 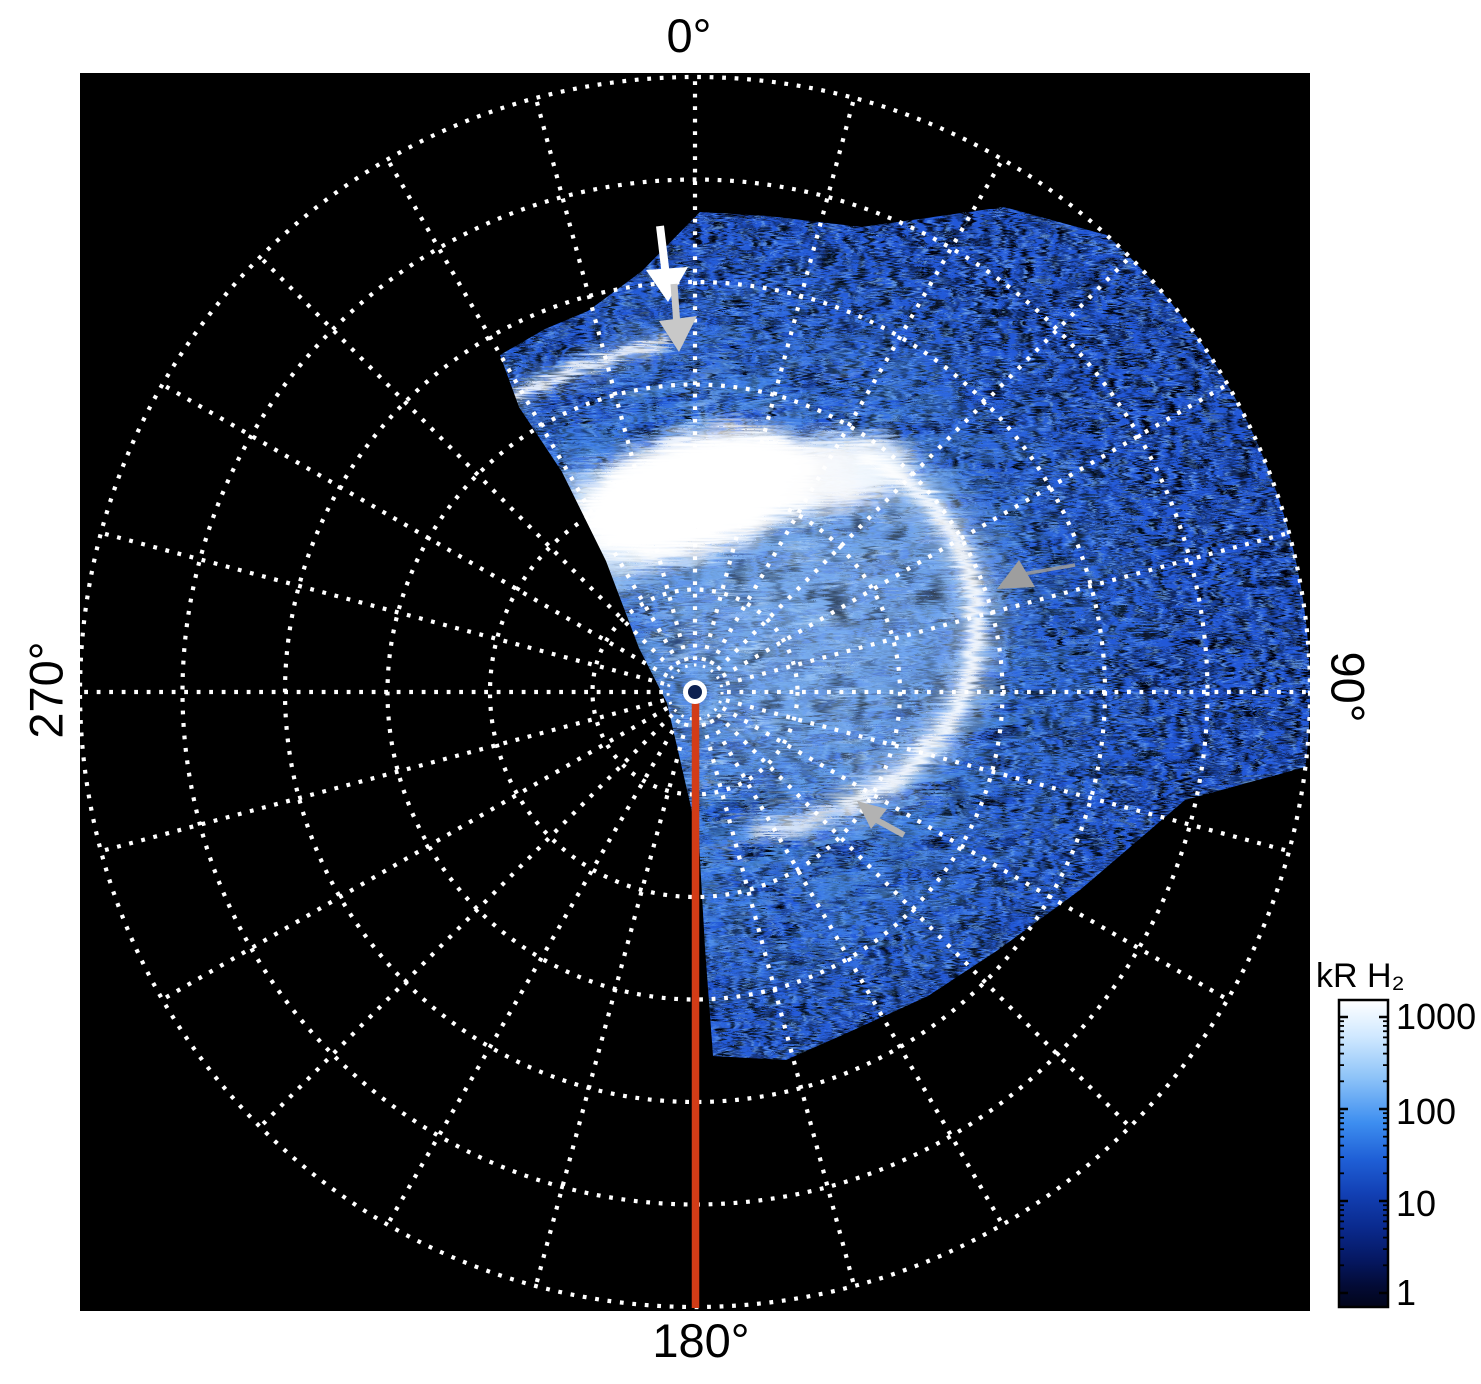 What do you see at coordinates (700, 1340) in the screenshot?
I see `angle-label-180: 180°` at bounding box center [700, 1340].